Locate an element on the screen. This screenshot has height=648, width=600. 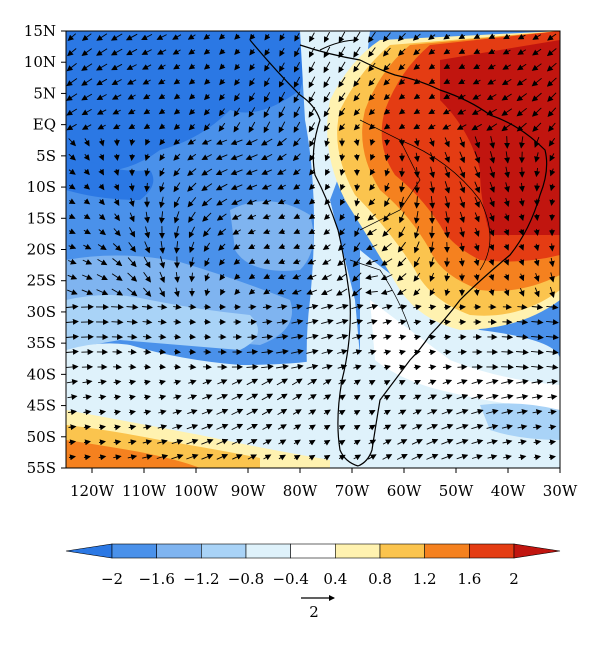
colorbar-tick-label: 1.2 is located at coordinates (425, 579).